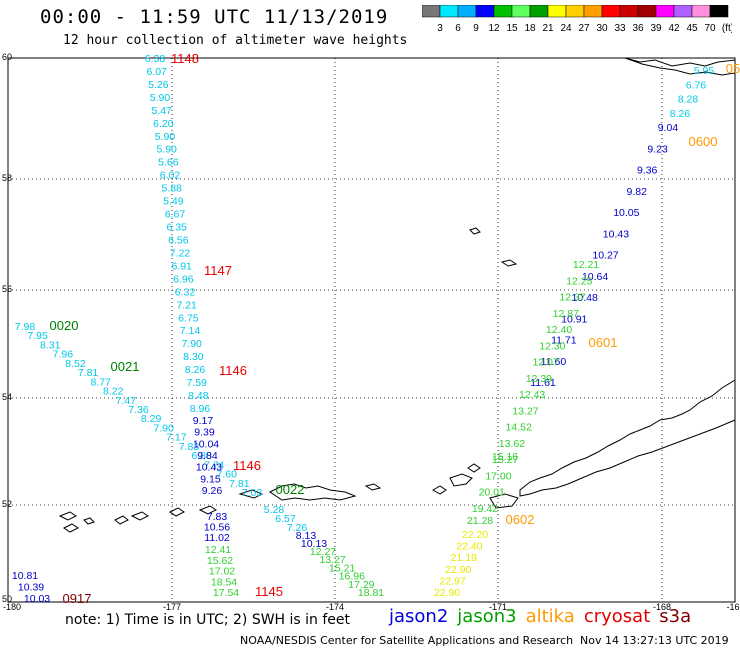 This screenshot has width=740, height=650. What do you see at coordinates (7, 289) in the screenshot?
I see `latitude-label: 56` at bounding box center [7, 289].